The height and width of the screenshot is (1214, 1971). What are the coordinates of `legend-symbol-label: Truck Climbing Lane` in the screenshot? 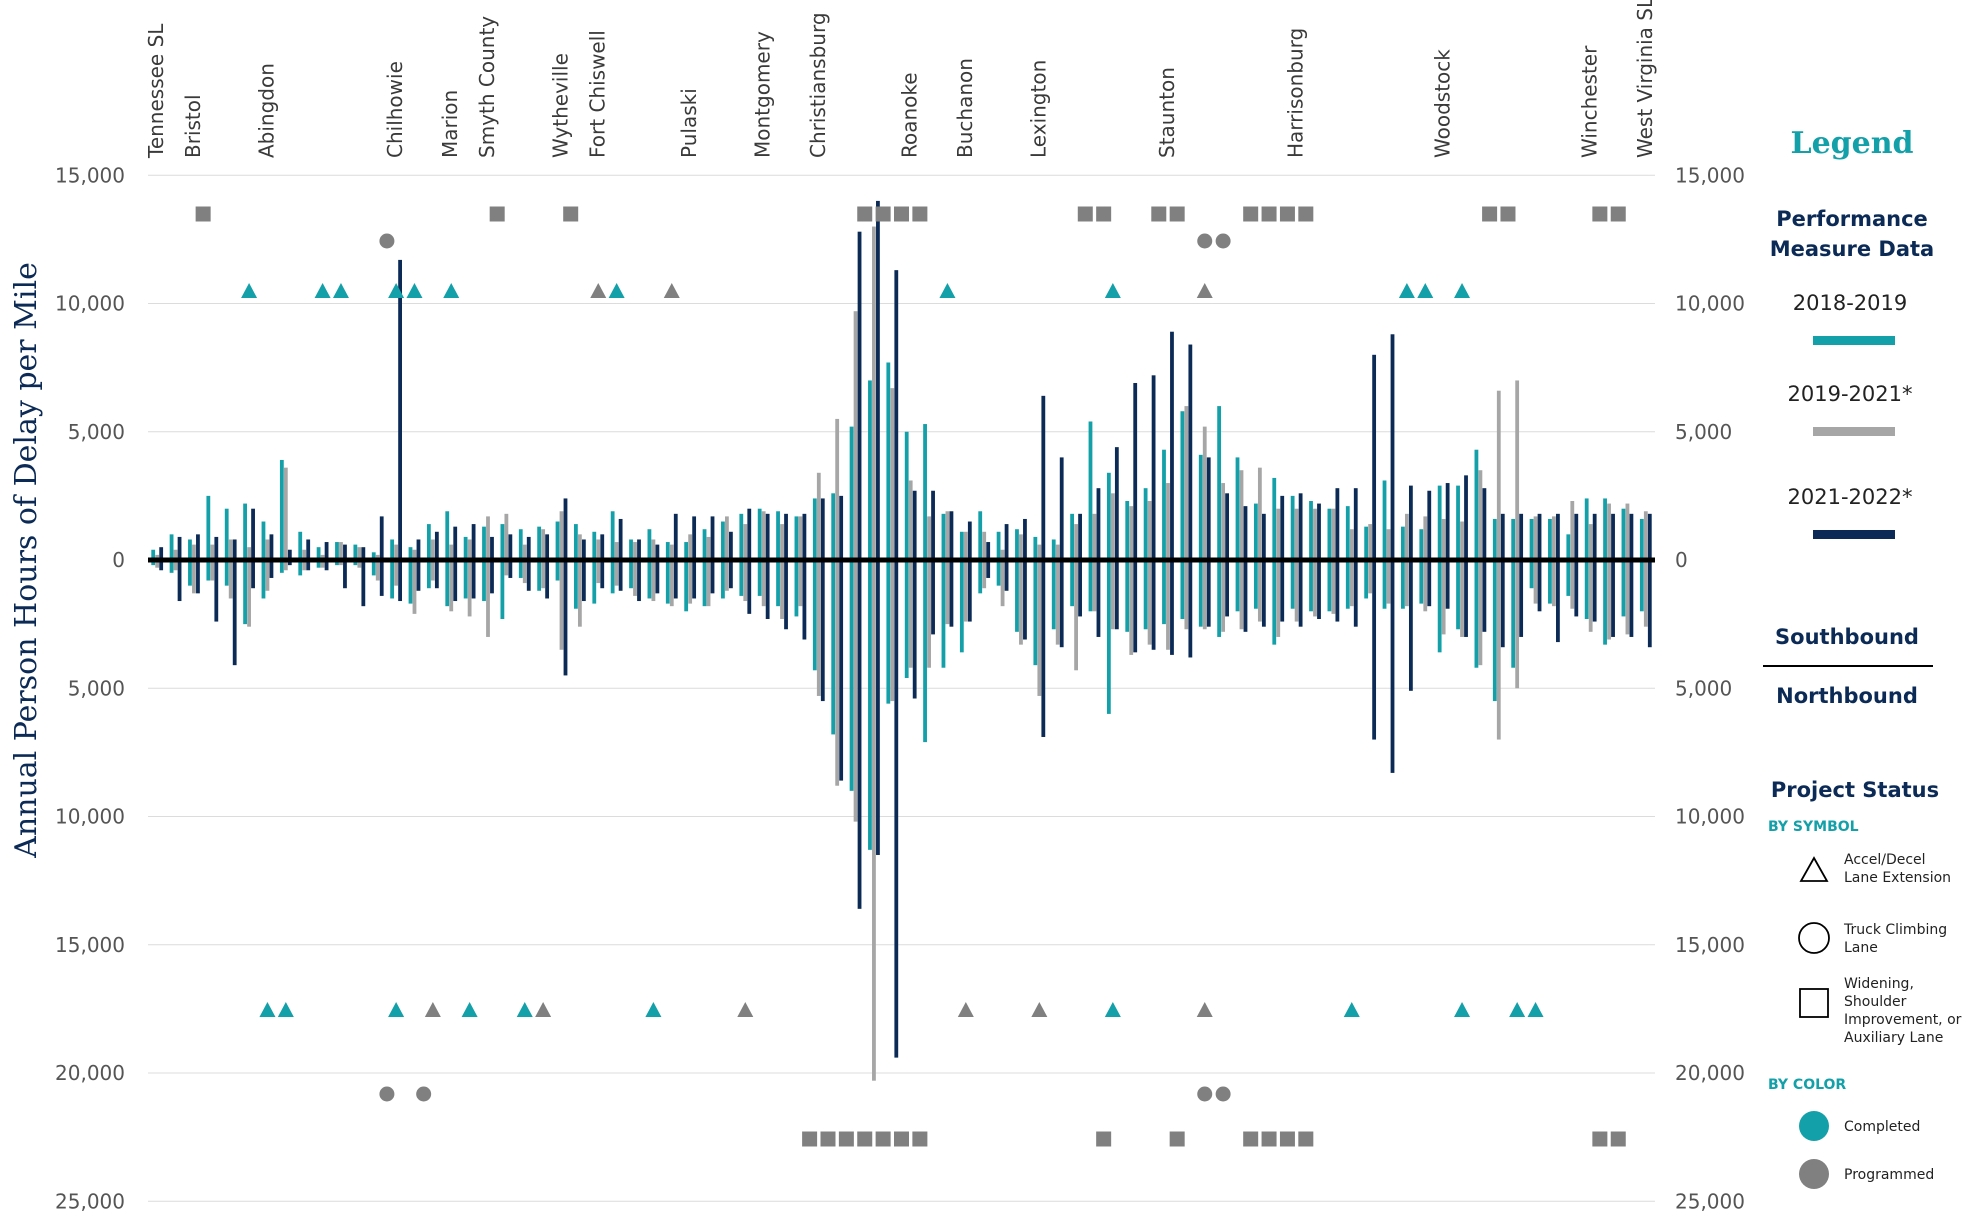 It's located at (1895, 939).